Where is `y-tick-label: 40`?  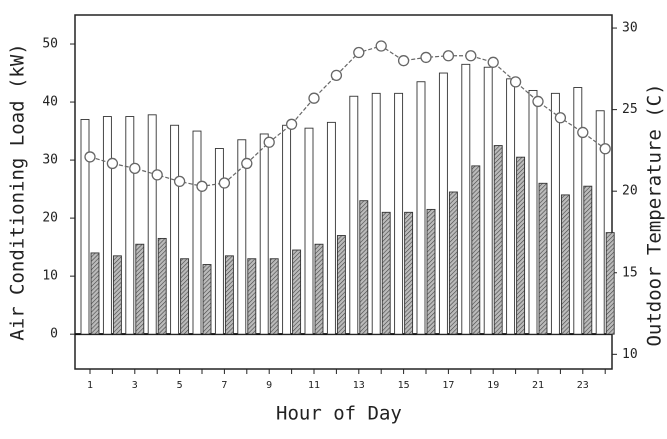 y-tick-label: 40 is located at coordinates (50, 102).